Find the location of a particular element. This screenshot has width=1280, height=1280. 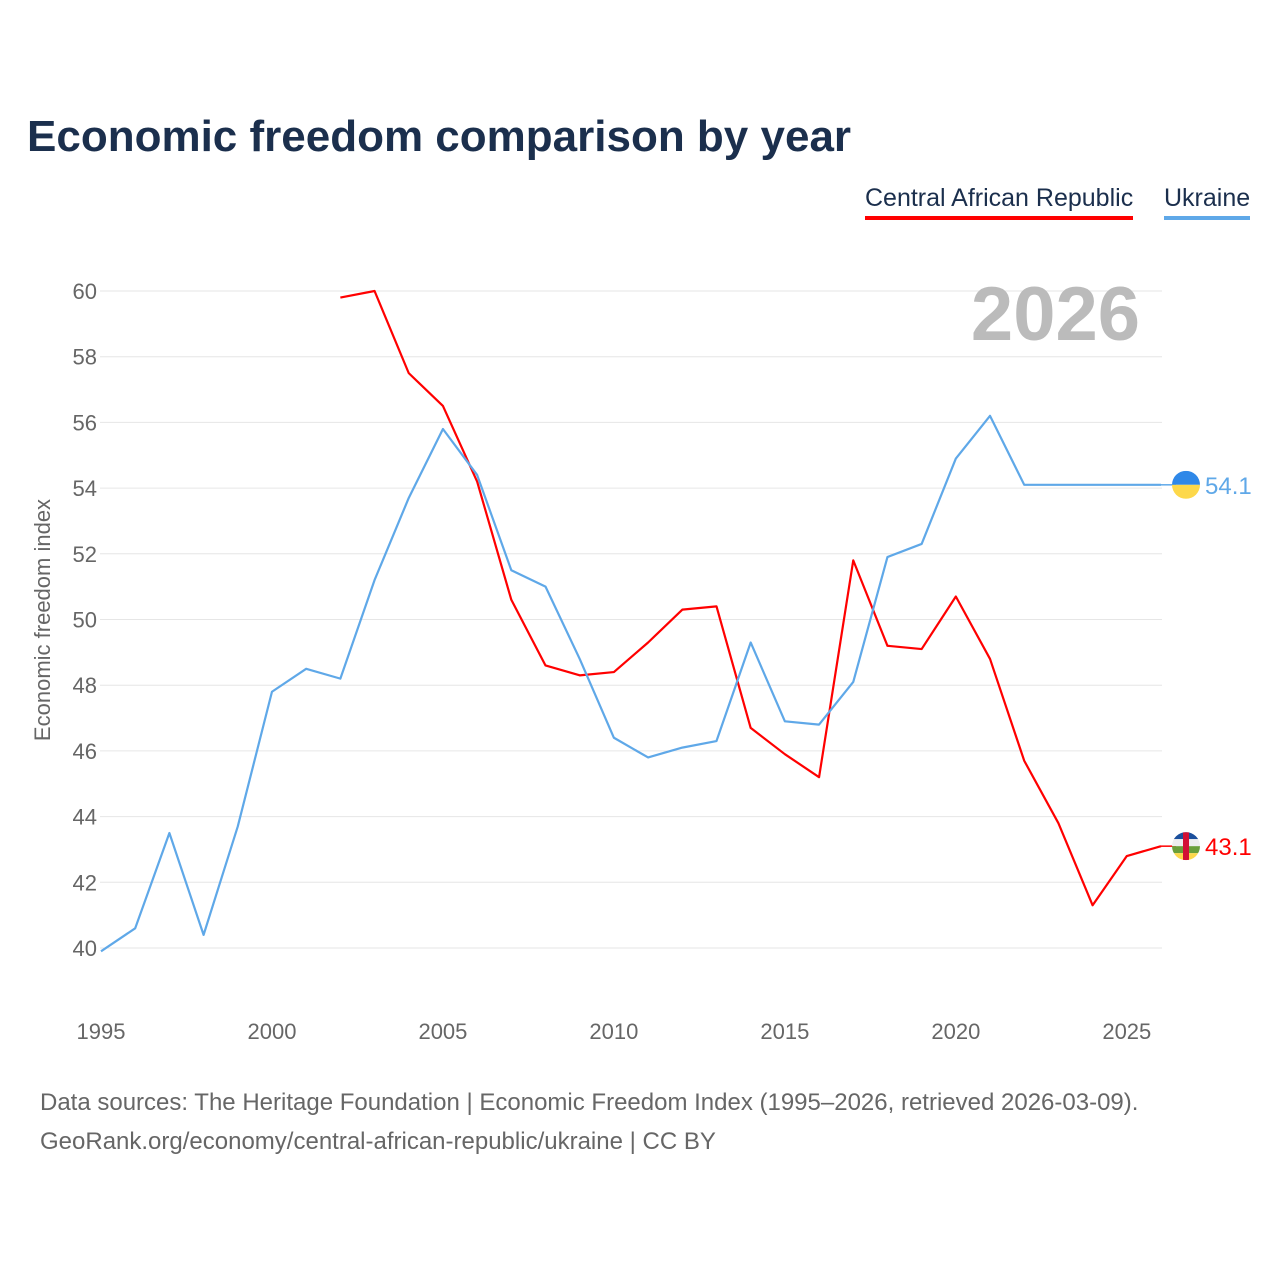

y-tick-label: 42 is located at coordinates (85, 882).